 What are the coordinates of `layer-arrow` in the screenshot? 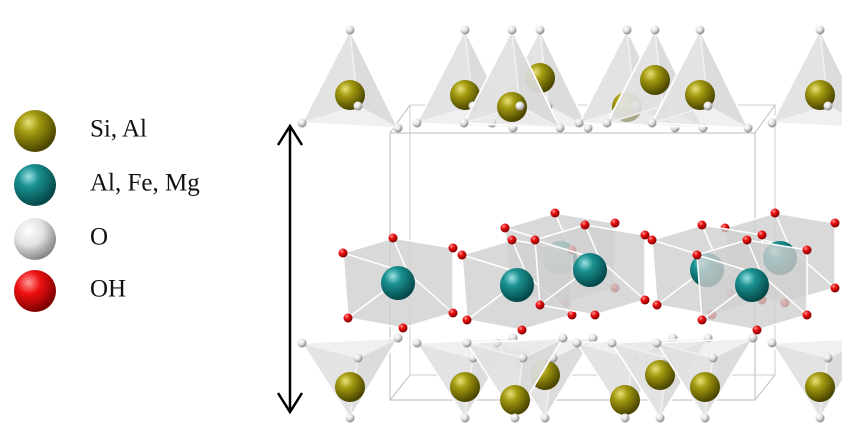 It's located at (290, 269).